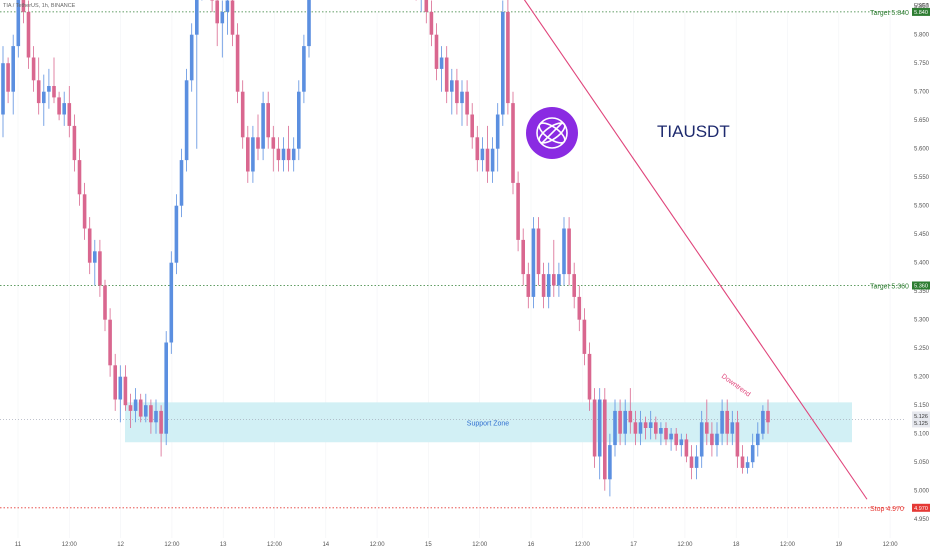 The width and height of the screenshot is (932, 550). I want to click on current-price-tag-bg, so click(921, 419).